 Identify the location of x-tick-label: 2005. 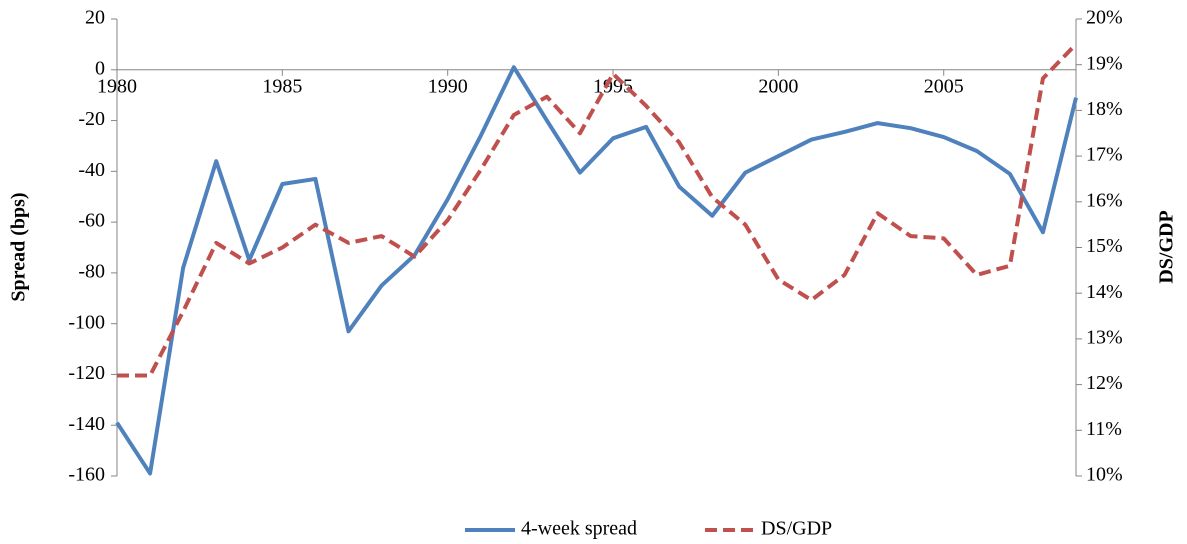
(944, 86).